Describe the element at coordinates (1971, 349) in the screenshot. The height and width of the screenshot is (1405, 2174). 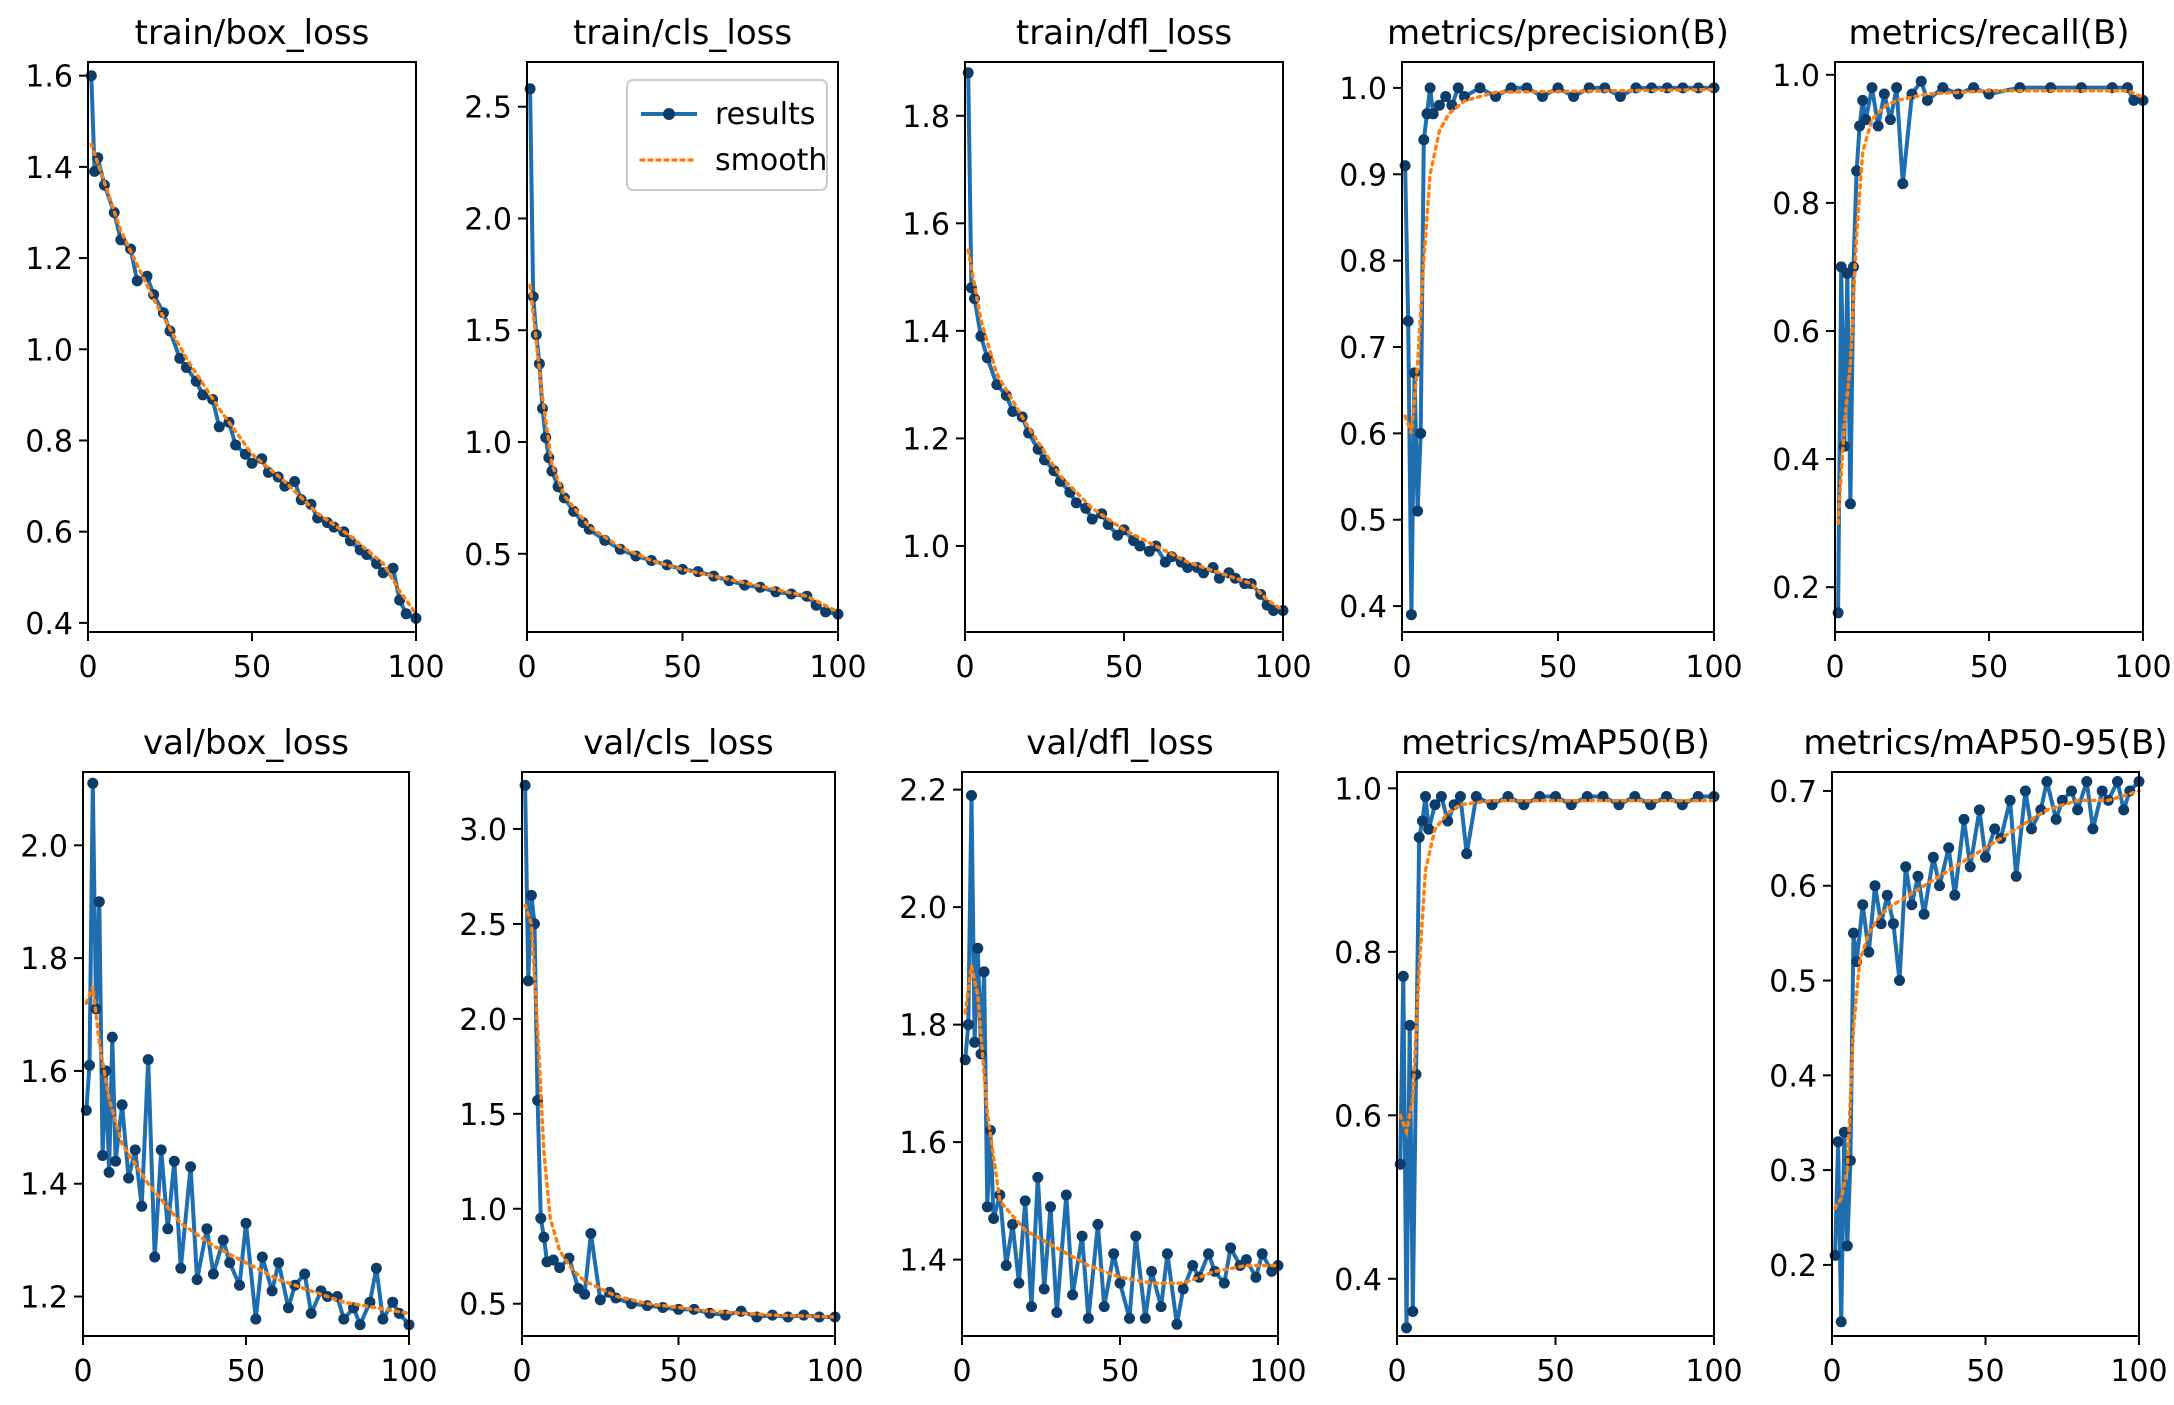
I see `chart-metrics-recall-b: metrics/recall(B) 0.2 0.4 0.6 0.8 1.0 0 50 100` at that location.